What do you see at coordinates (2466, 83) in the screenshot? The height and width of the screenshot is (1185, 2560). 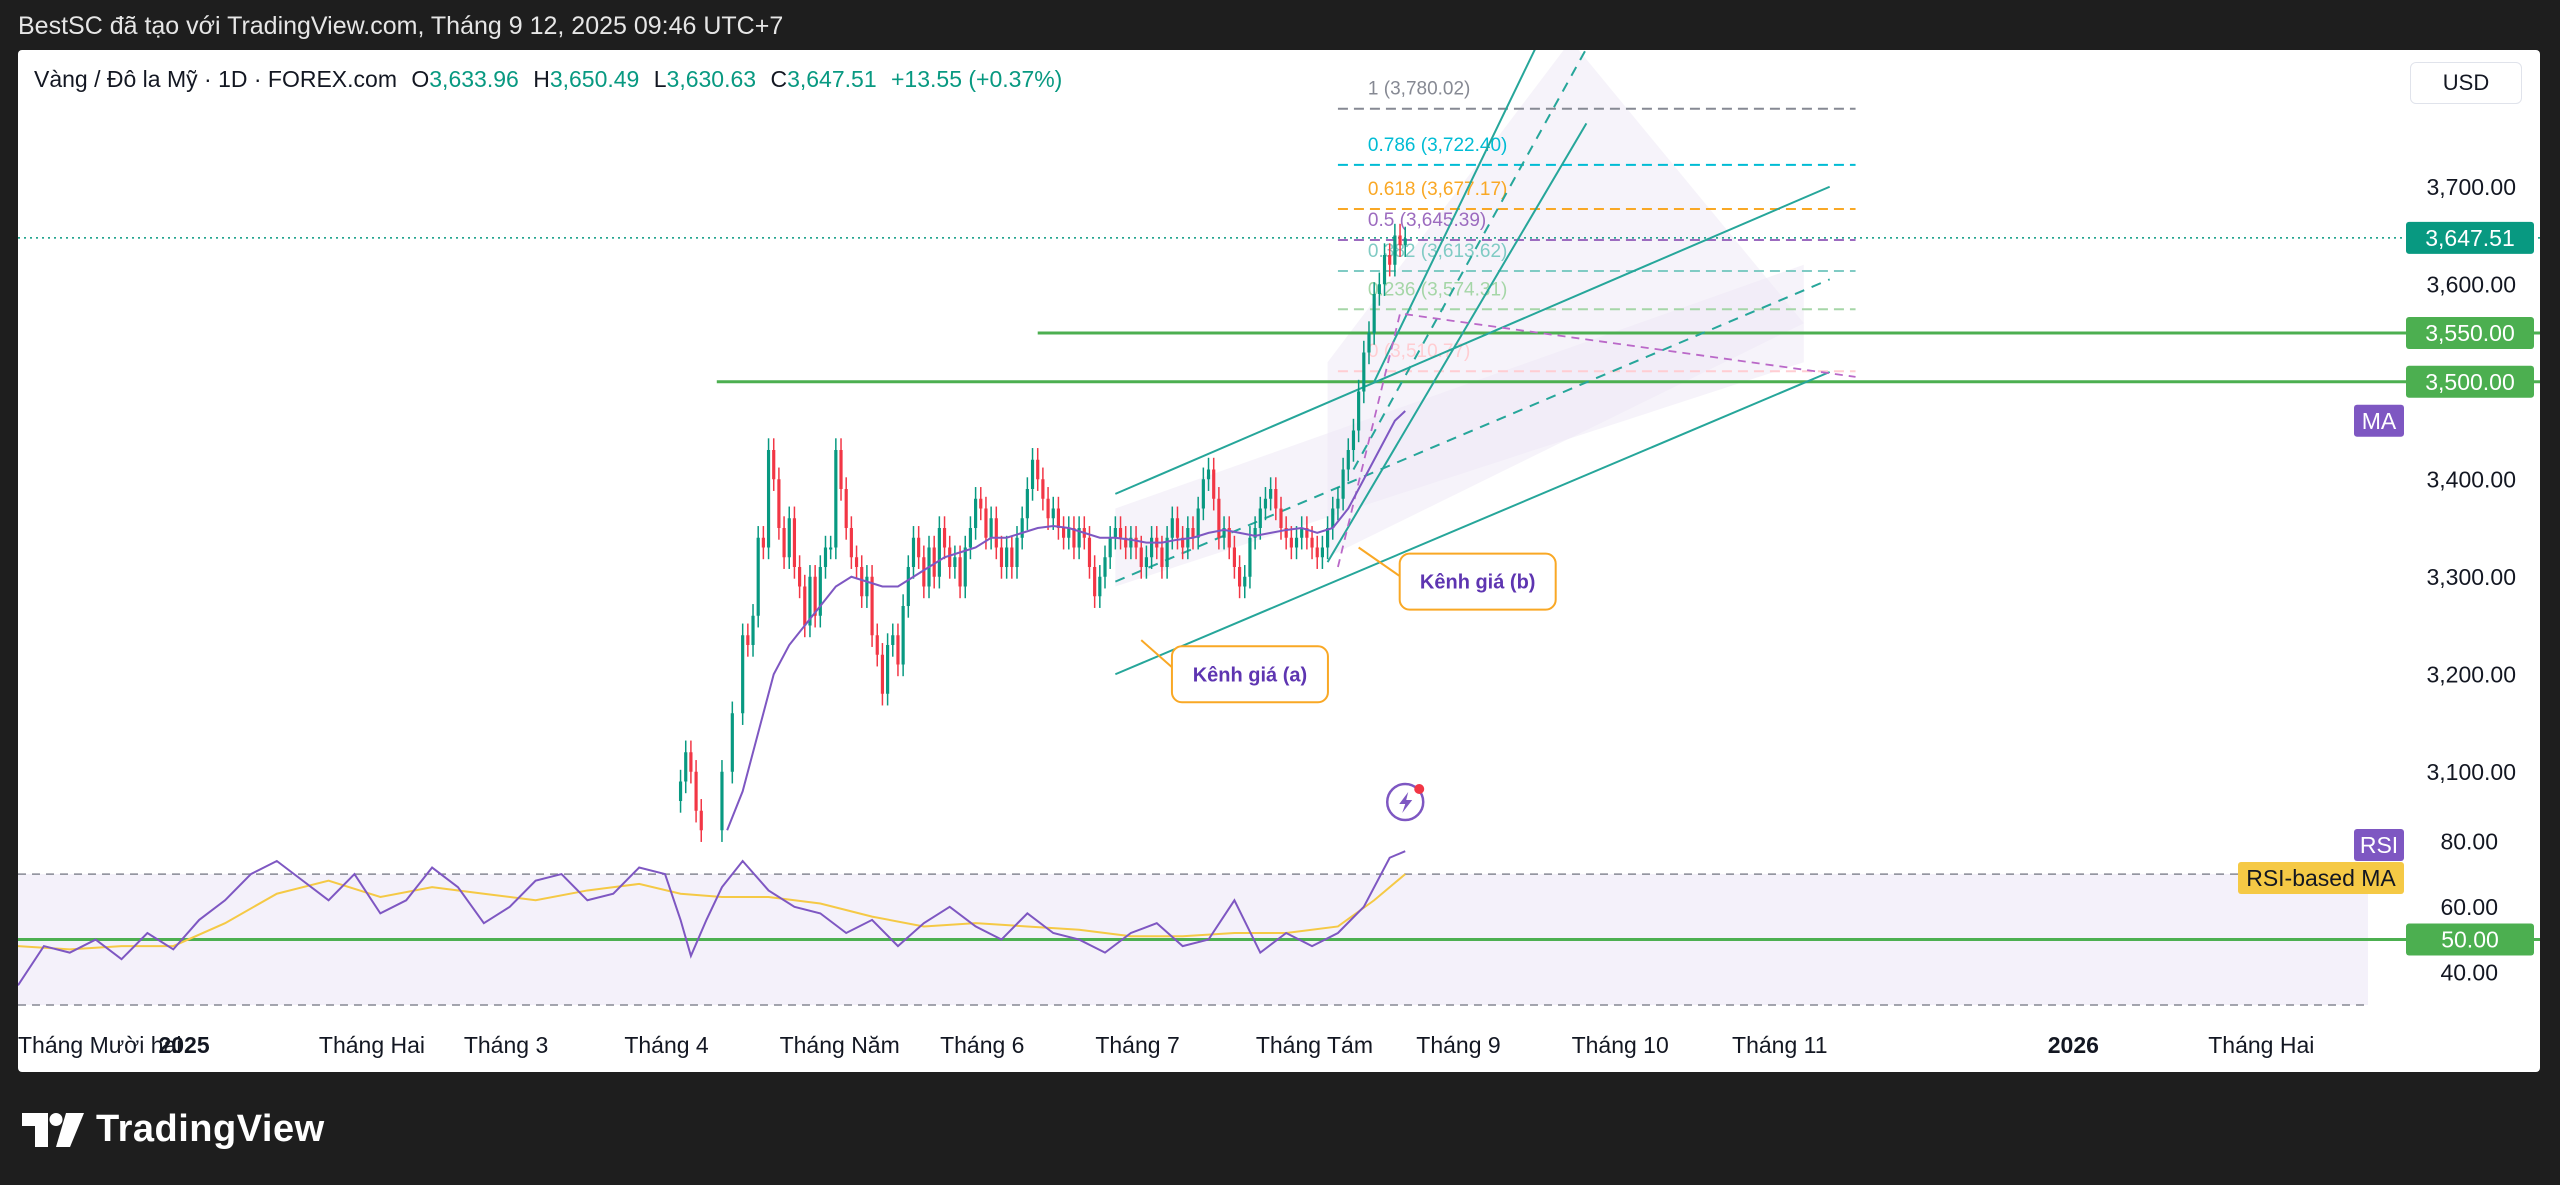 I see `currency-button: USD` at bounding box center [2466, 83].